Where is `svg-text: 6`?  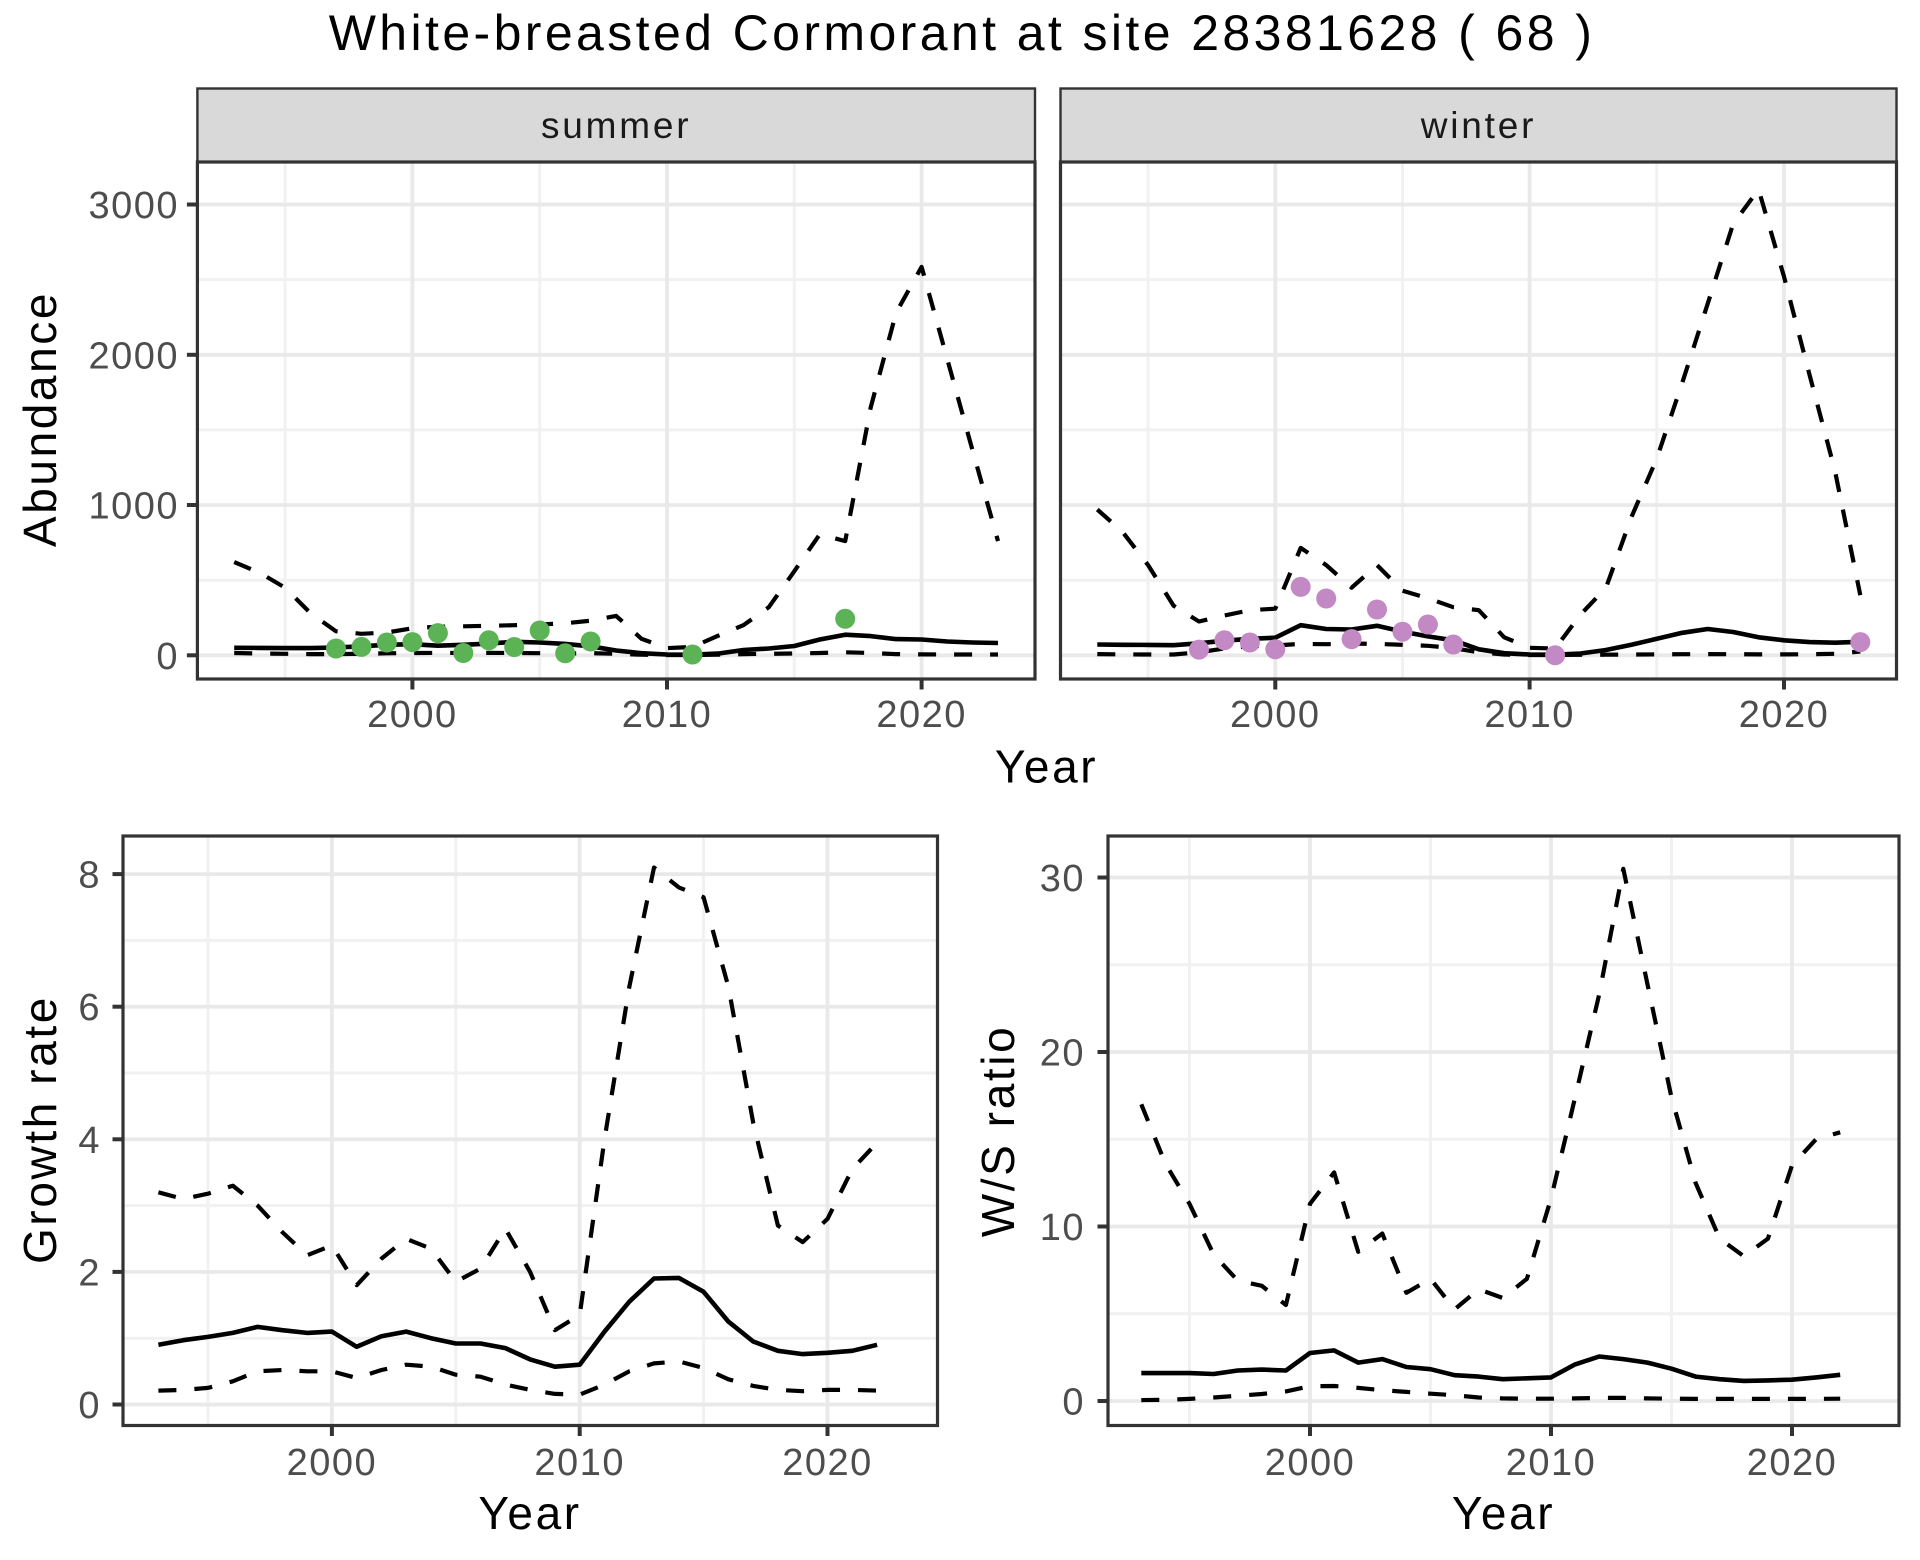 svg-text: 6 is located at coordinates (89, 1008).